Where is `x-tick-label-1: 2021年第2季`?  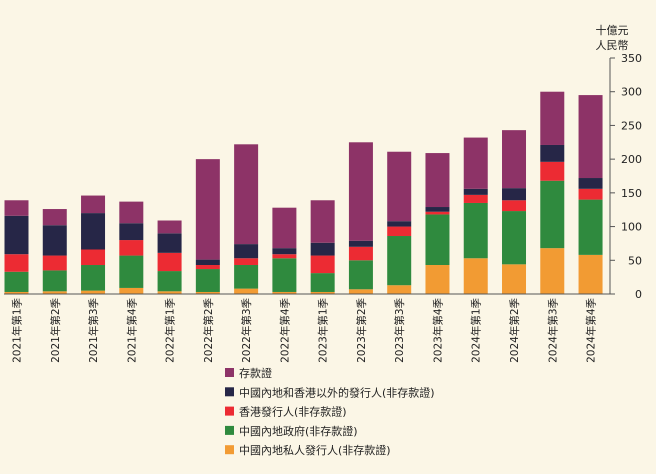 x-tick-label-1: 2021年第2季 is located at coordinates (55, 330).